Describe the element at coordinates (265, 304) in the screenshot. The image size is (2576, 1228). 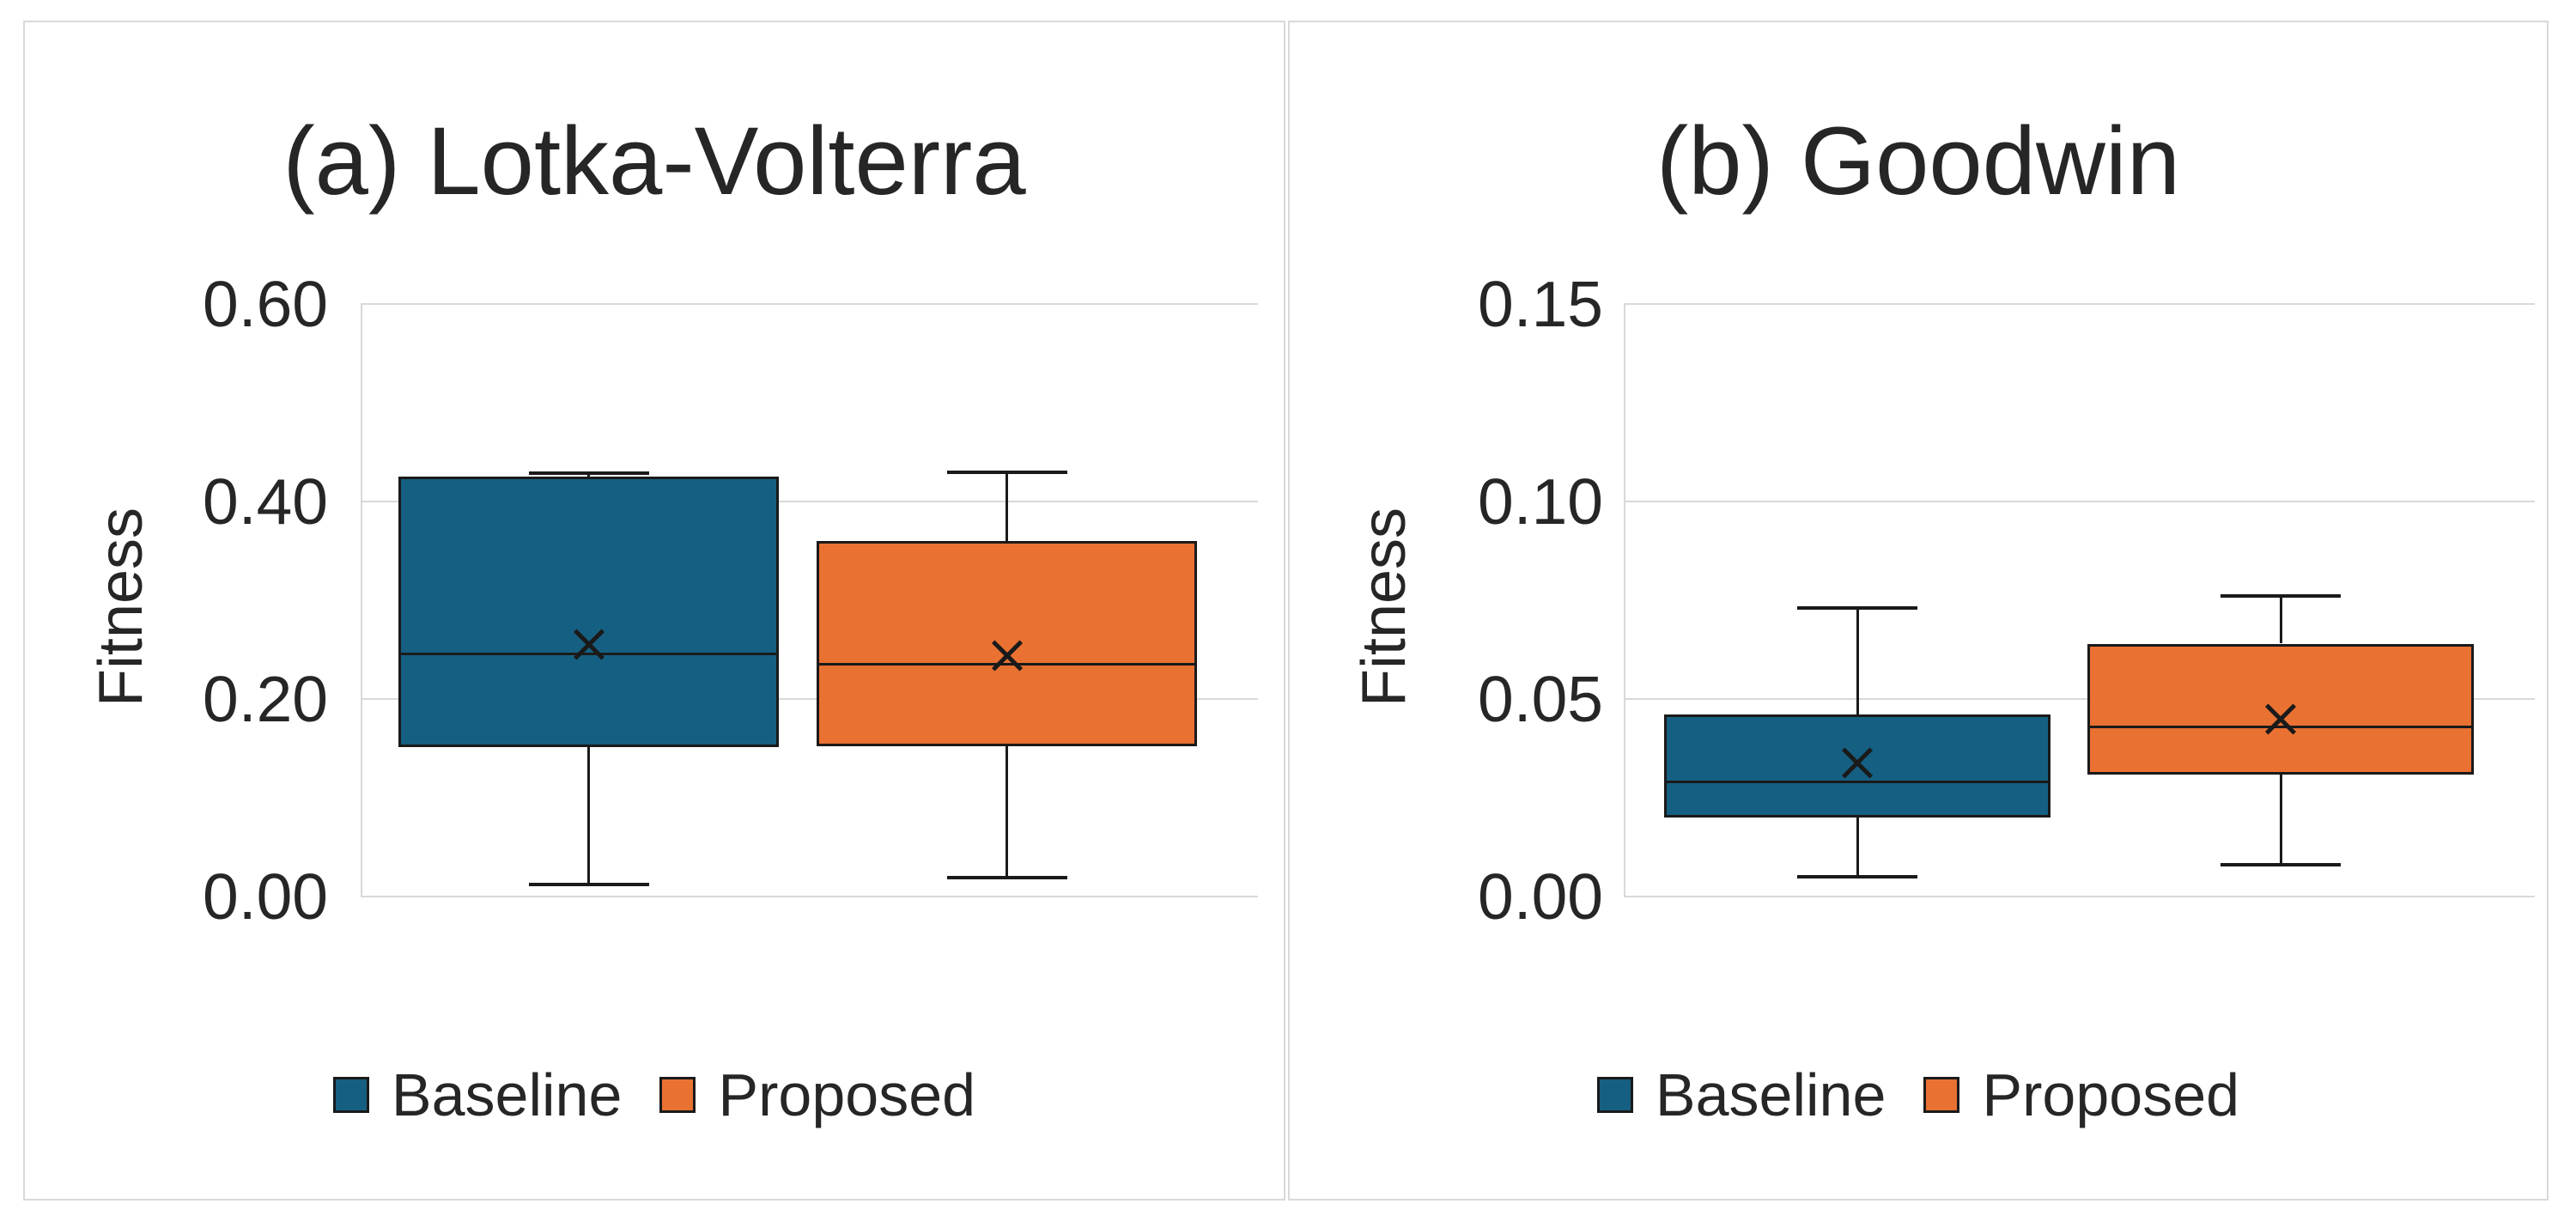
I see `y-tick-label: 0.60` at that location.